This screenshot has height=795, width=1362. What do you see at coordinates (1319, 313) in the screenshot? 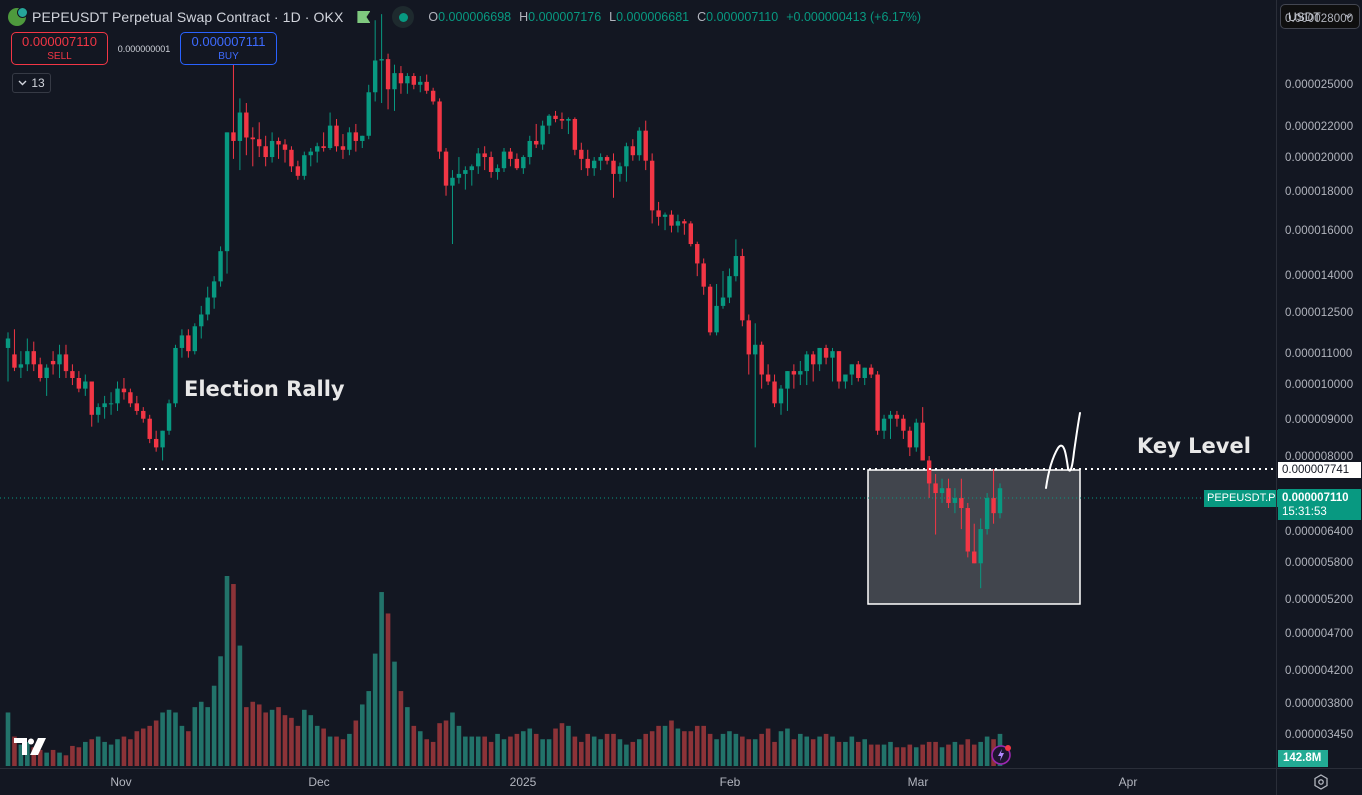
I see `price-tick: 0.000012500` at bounding box center [1319, 313].